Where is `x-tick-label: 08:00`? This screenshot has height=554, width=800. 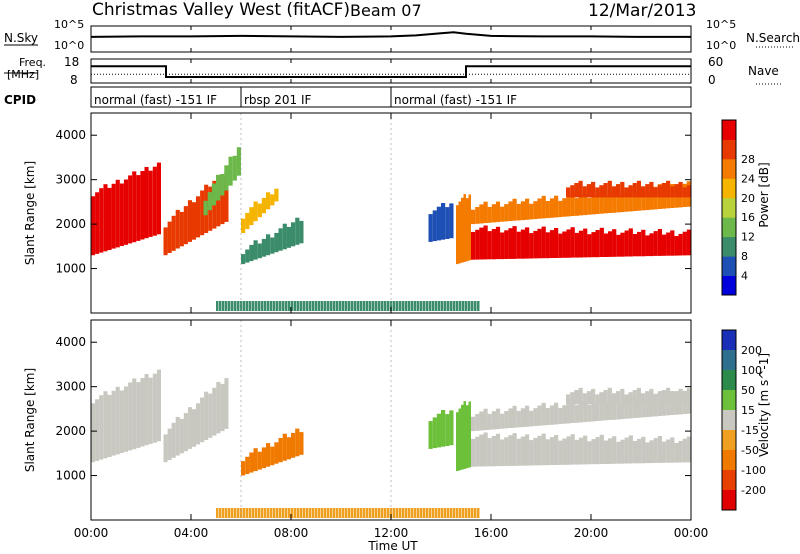
x-tick-label: 08:00 is located at coordinates (291, 533).